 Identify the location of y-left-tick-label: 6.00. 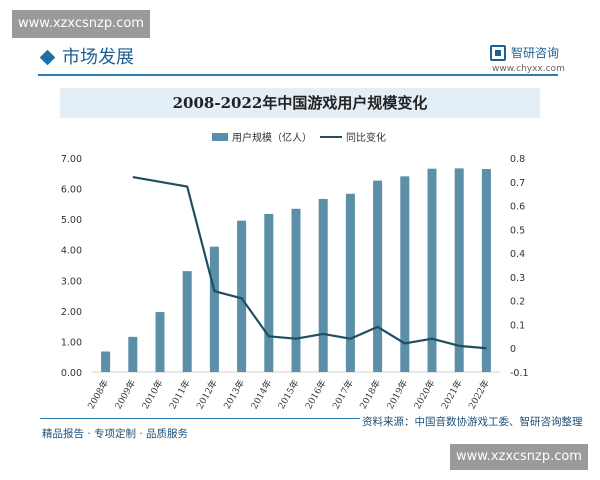
(71, 190).